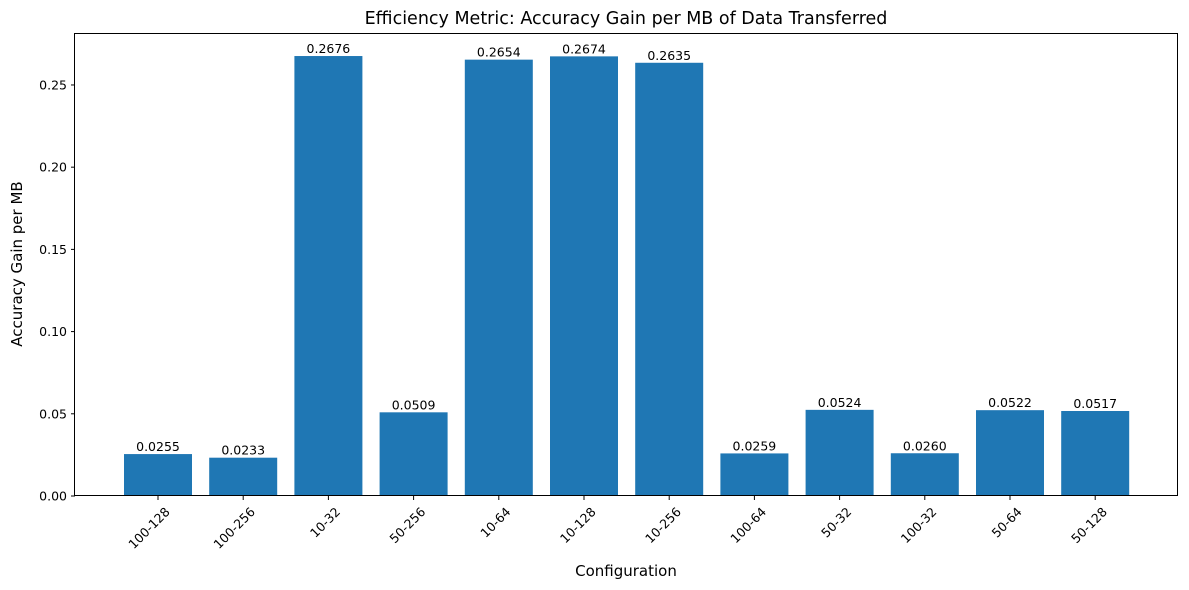 Image resolution: width=1189 pixels, height=590 pixels. I want to click on x-tick-label: 50-32, so click(836, 522).